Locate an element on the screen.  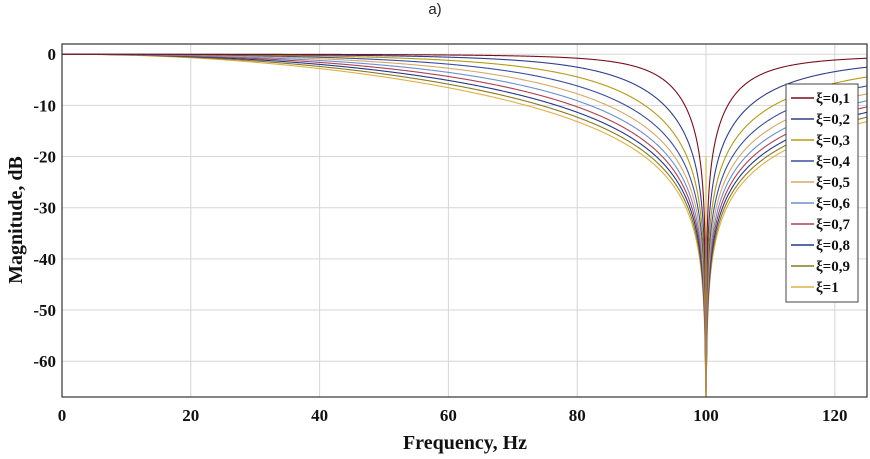
legend-entry: ξ=1 is located at coordinates (827, 288).